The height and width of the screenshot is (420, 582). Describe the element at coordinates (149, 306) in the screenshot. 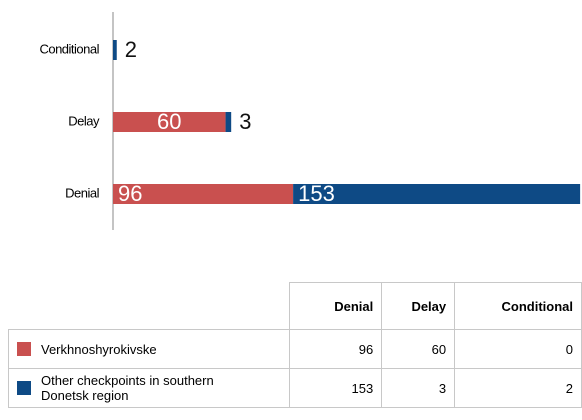

I see `corner` at that location.